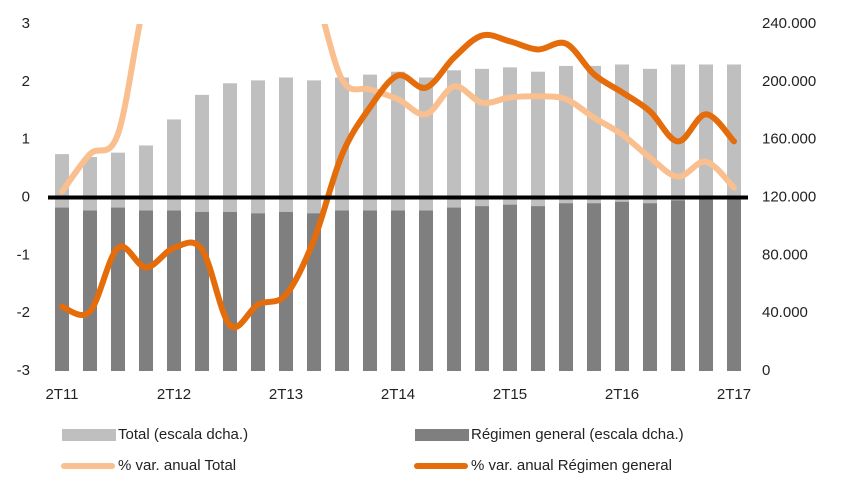  Describe the element at coordinates (510, 394) in the screenshot. I see `x-tick-label: 2T15` at that location.